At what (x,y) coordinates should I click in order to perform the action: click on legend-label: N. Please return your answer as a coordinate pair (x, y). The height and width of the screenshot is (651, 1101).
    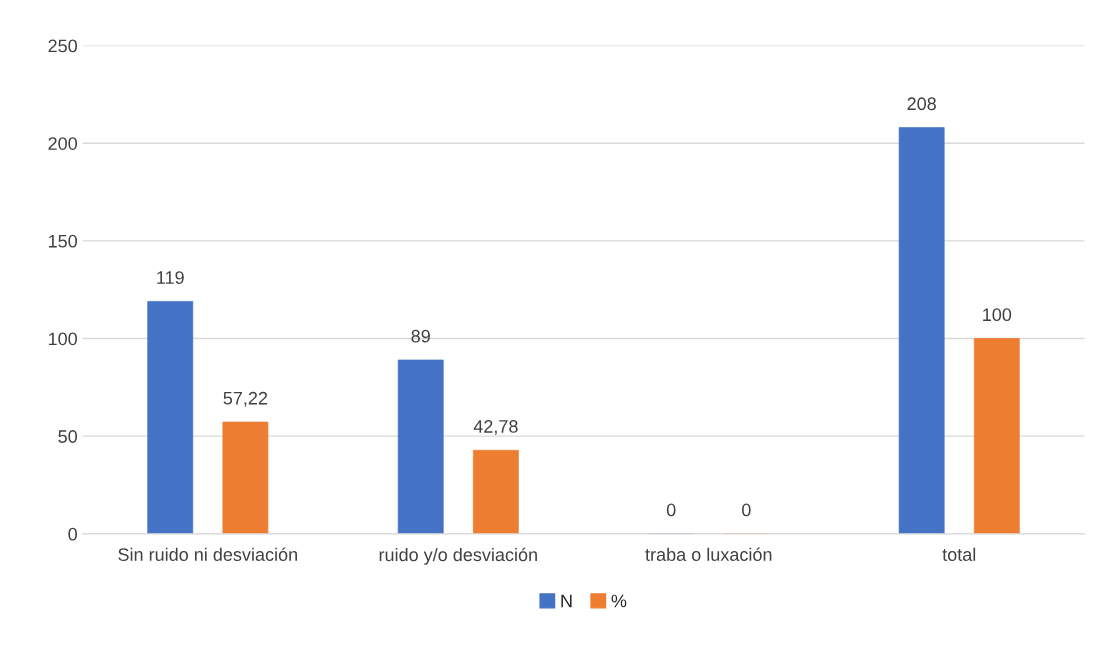
    Looking at the image, I should click on (566, 601).